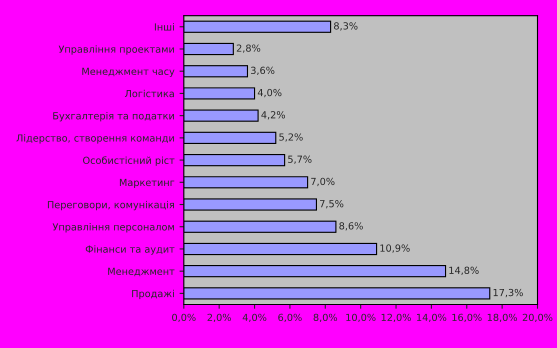 This screenshot has height=348, width=557. I want to click on data-label: 5,2%, so click(291, 137).